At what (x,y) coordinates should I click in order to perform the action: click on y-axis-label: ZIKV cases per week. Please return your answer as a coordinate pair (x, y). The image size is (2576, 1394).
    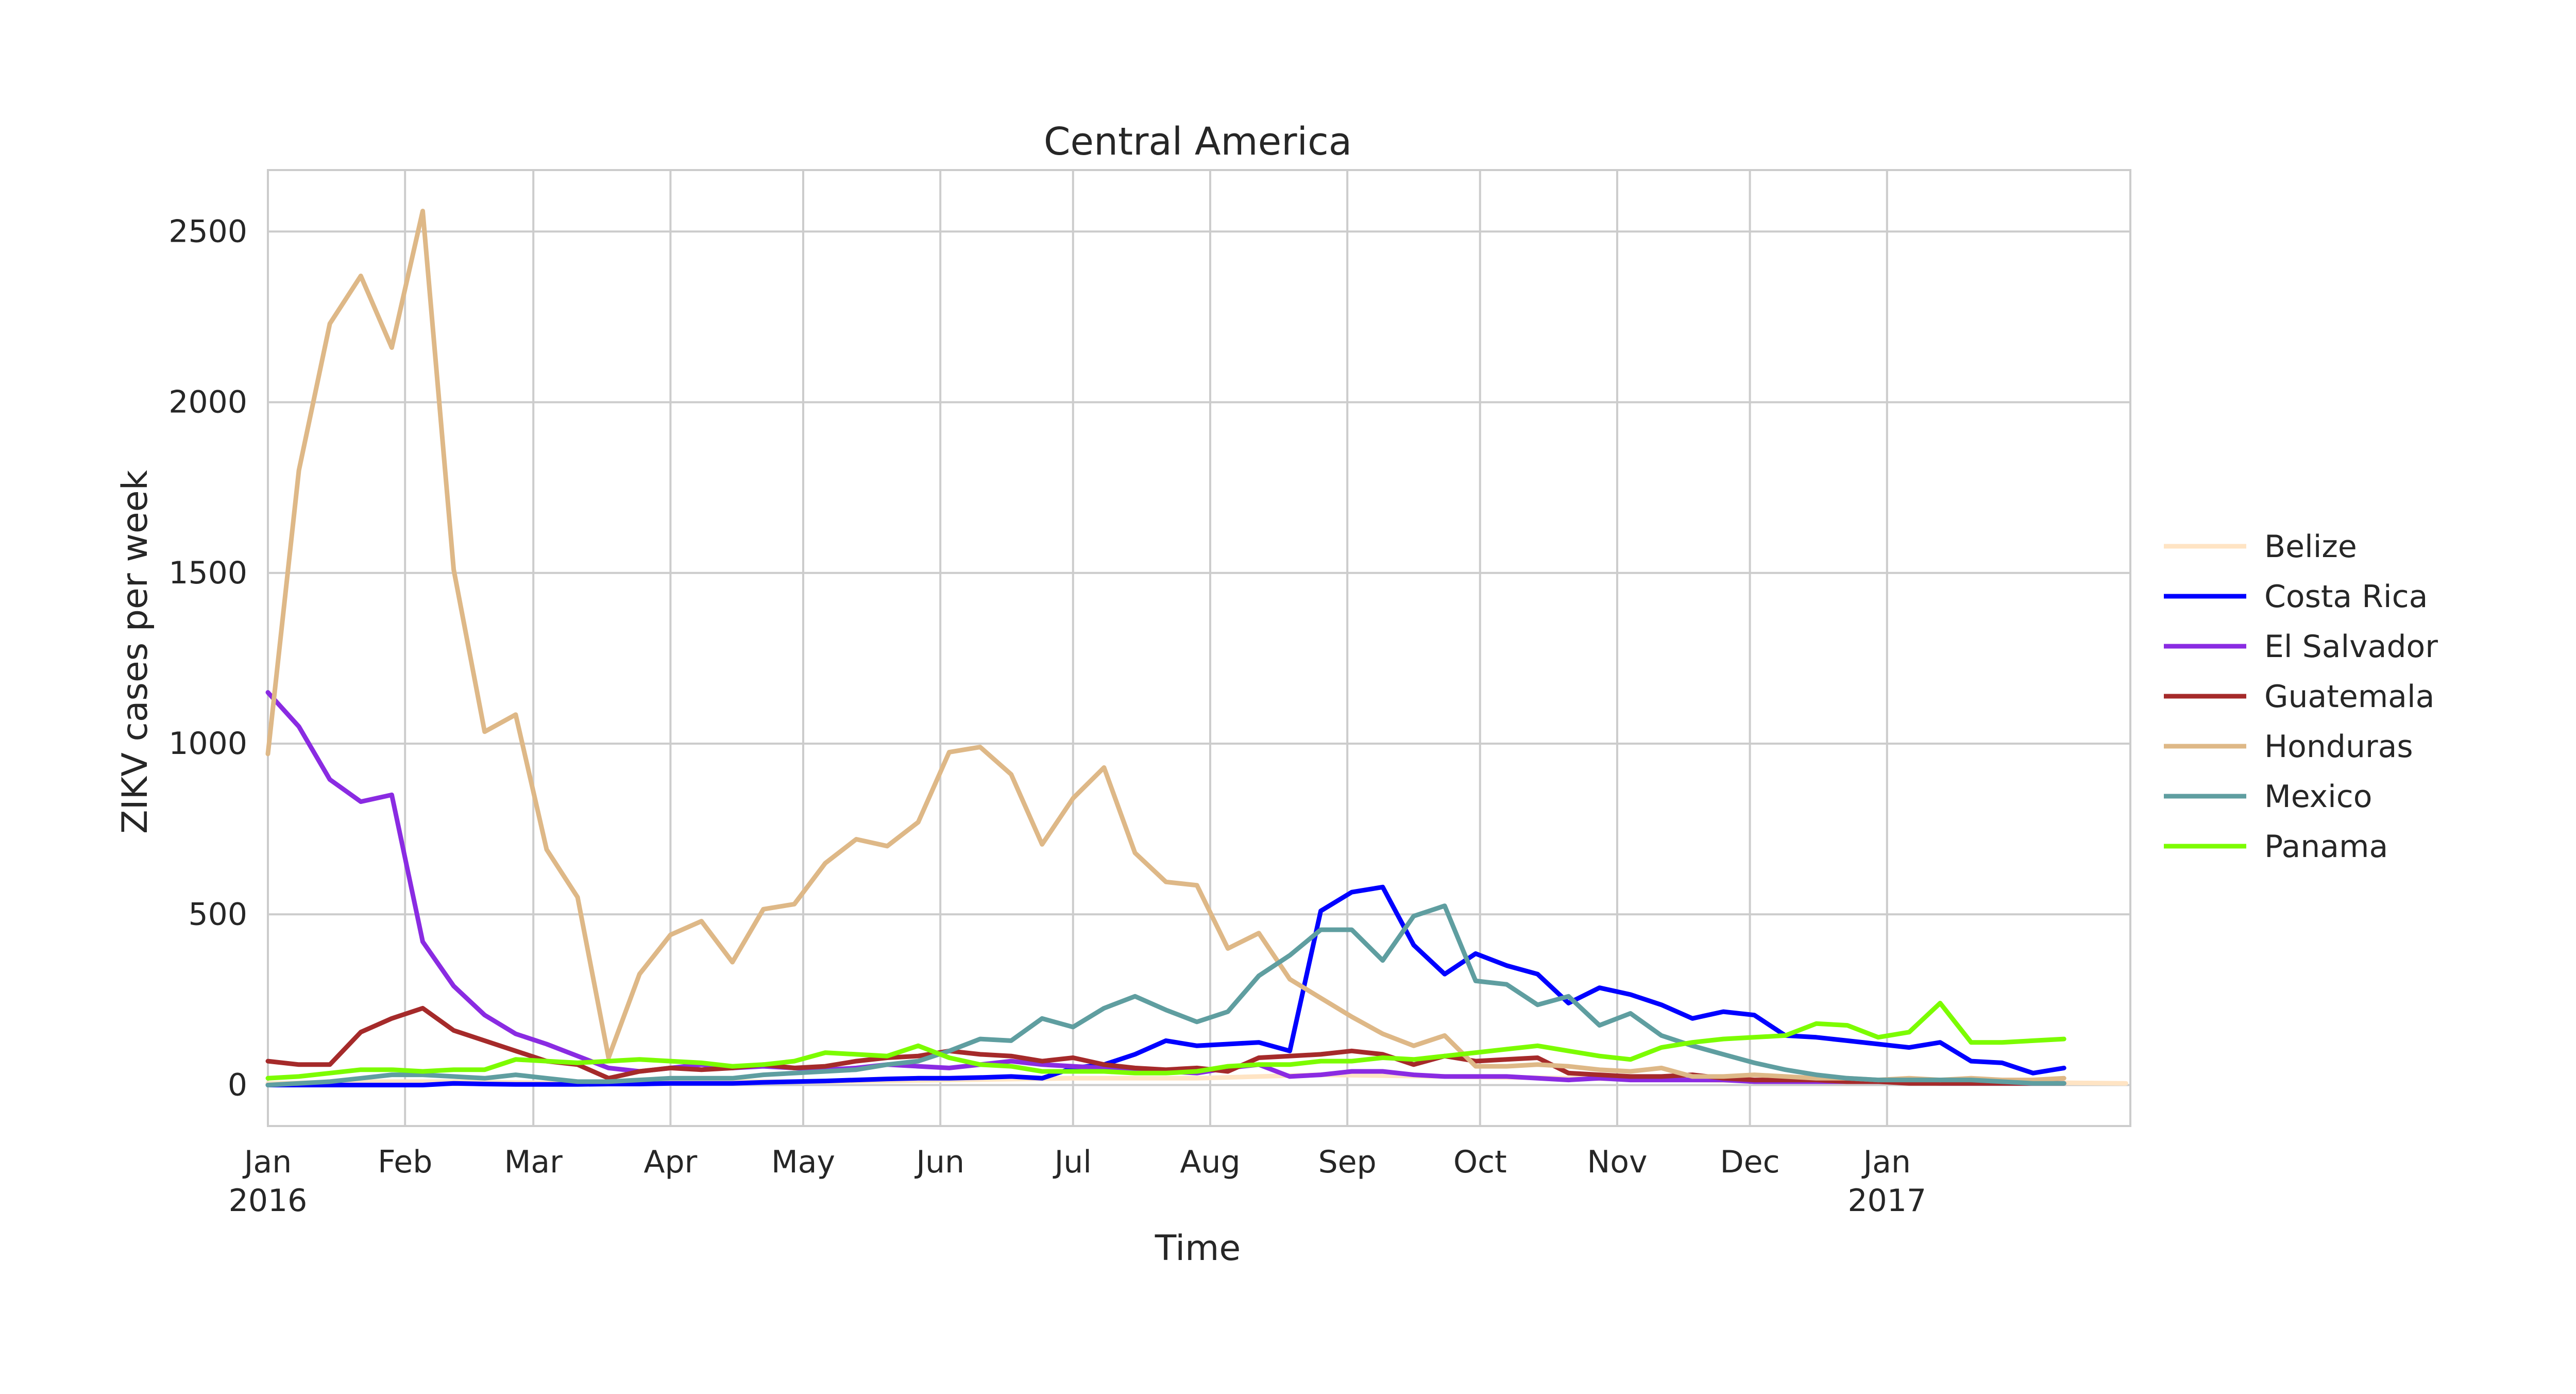
    Looking at the image, I should click on (135, 651).